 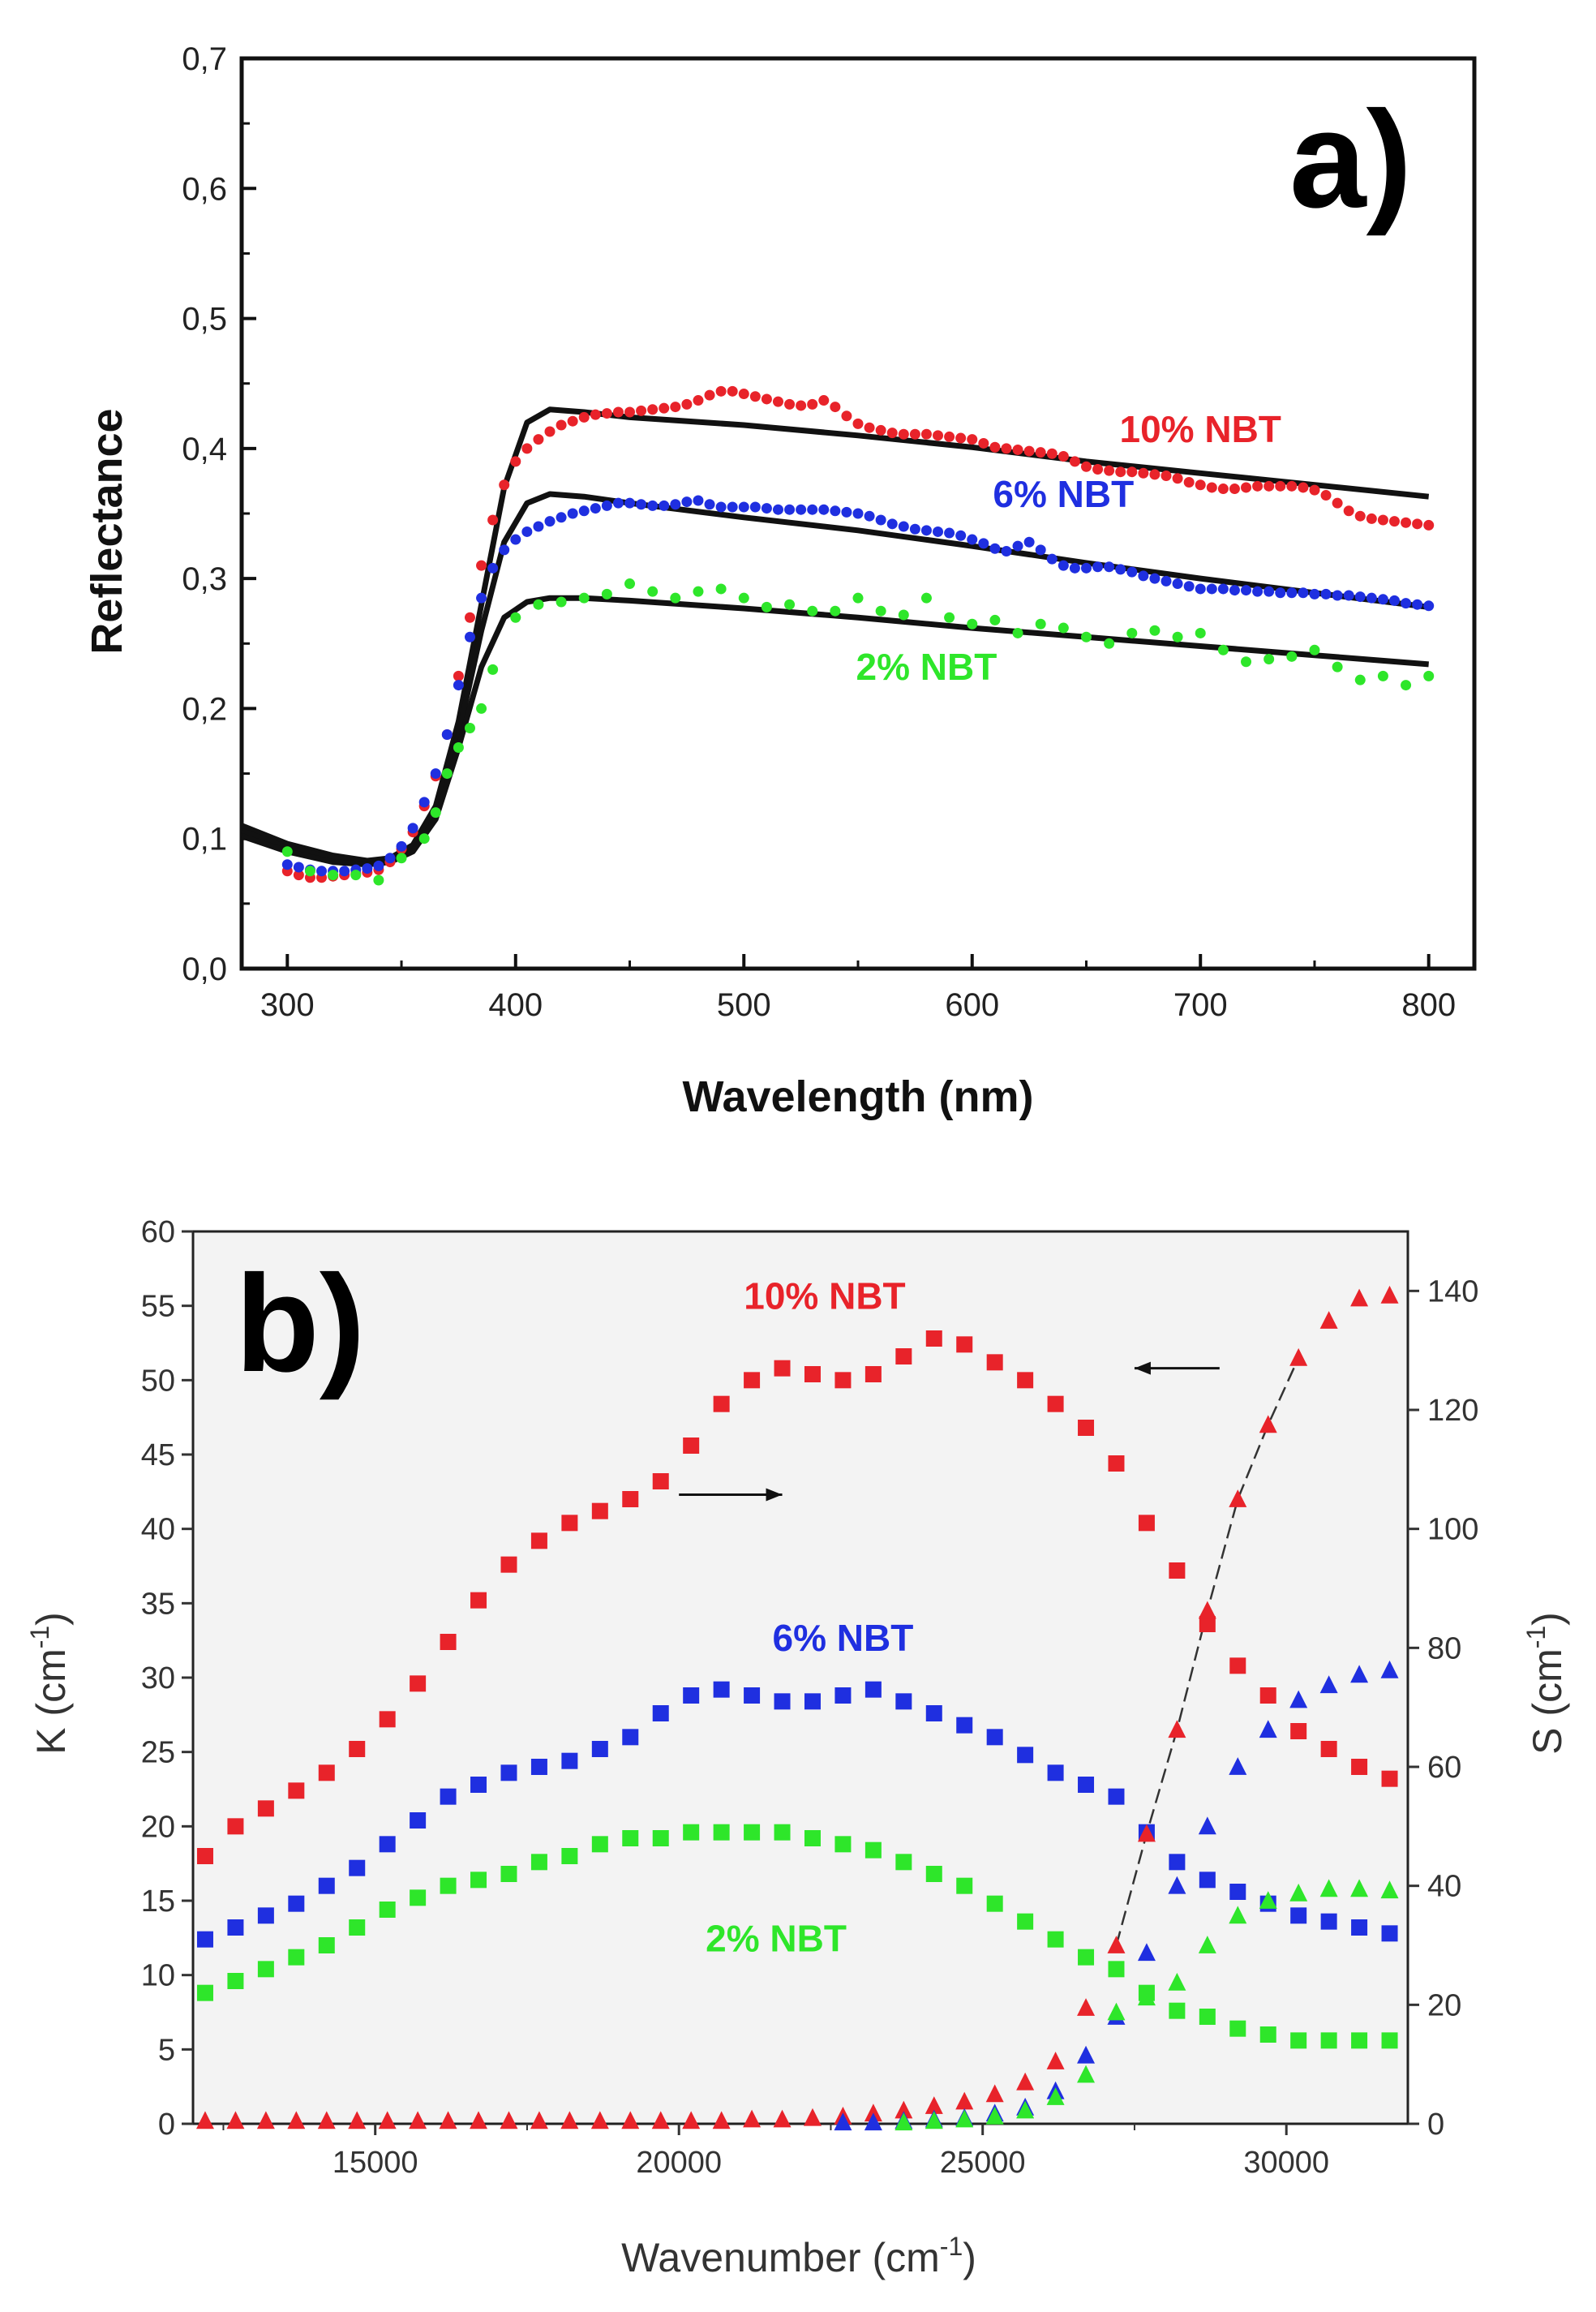 I want to click on chart-a-ytick-label: 0,1, so click(x=204, y=839).